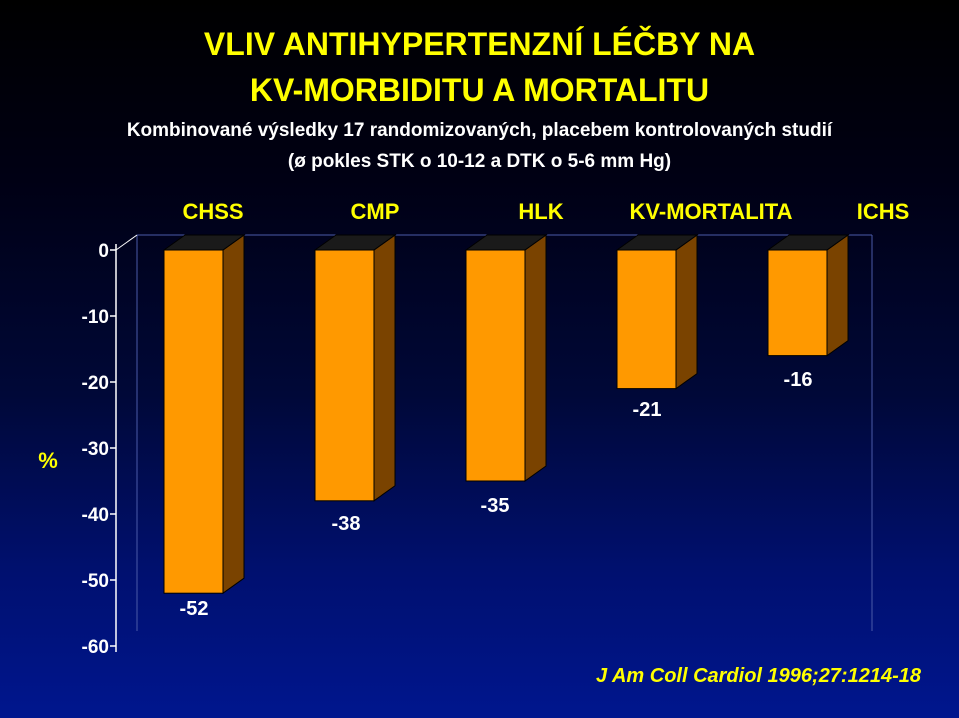 Image resolution: width=959 pixels, height=718 pixels. What do you see at coordinates (540, 211) in the screenshot?
I see `category-label: HLK` at bounding box center [540, 211].